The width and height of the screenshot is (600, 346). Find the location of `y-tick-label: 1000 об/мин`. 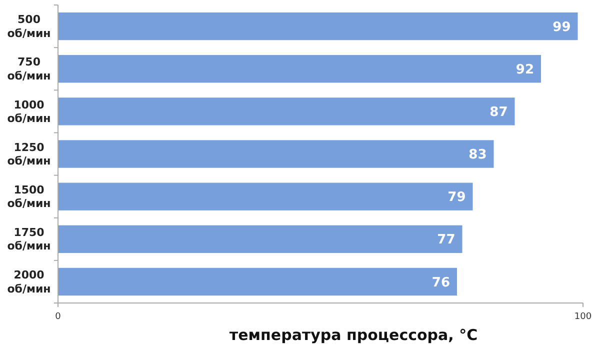

y-tick-label: 1000 об/мин is located at coordinates (29, 112).